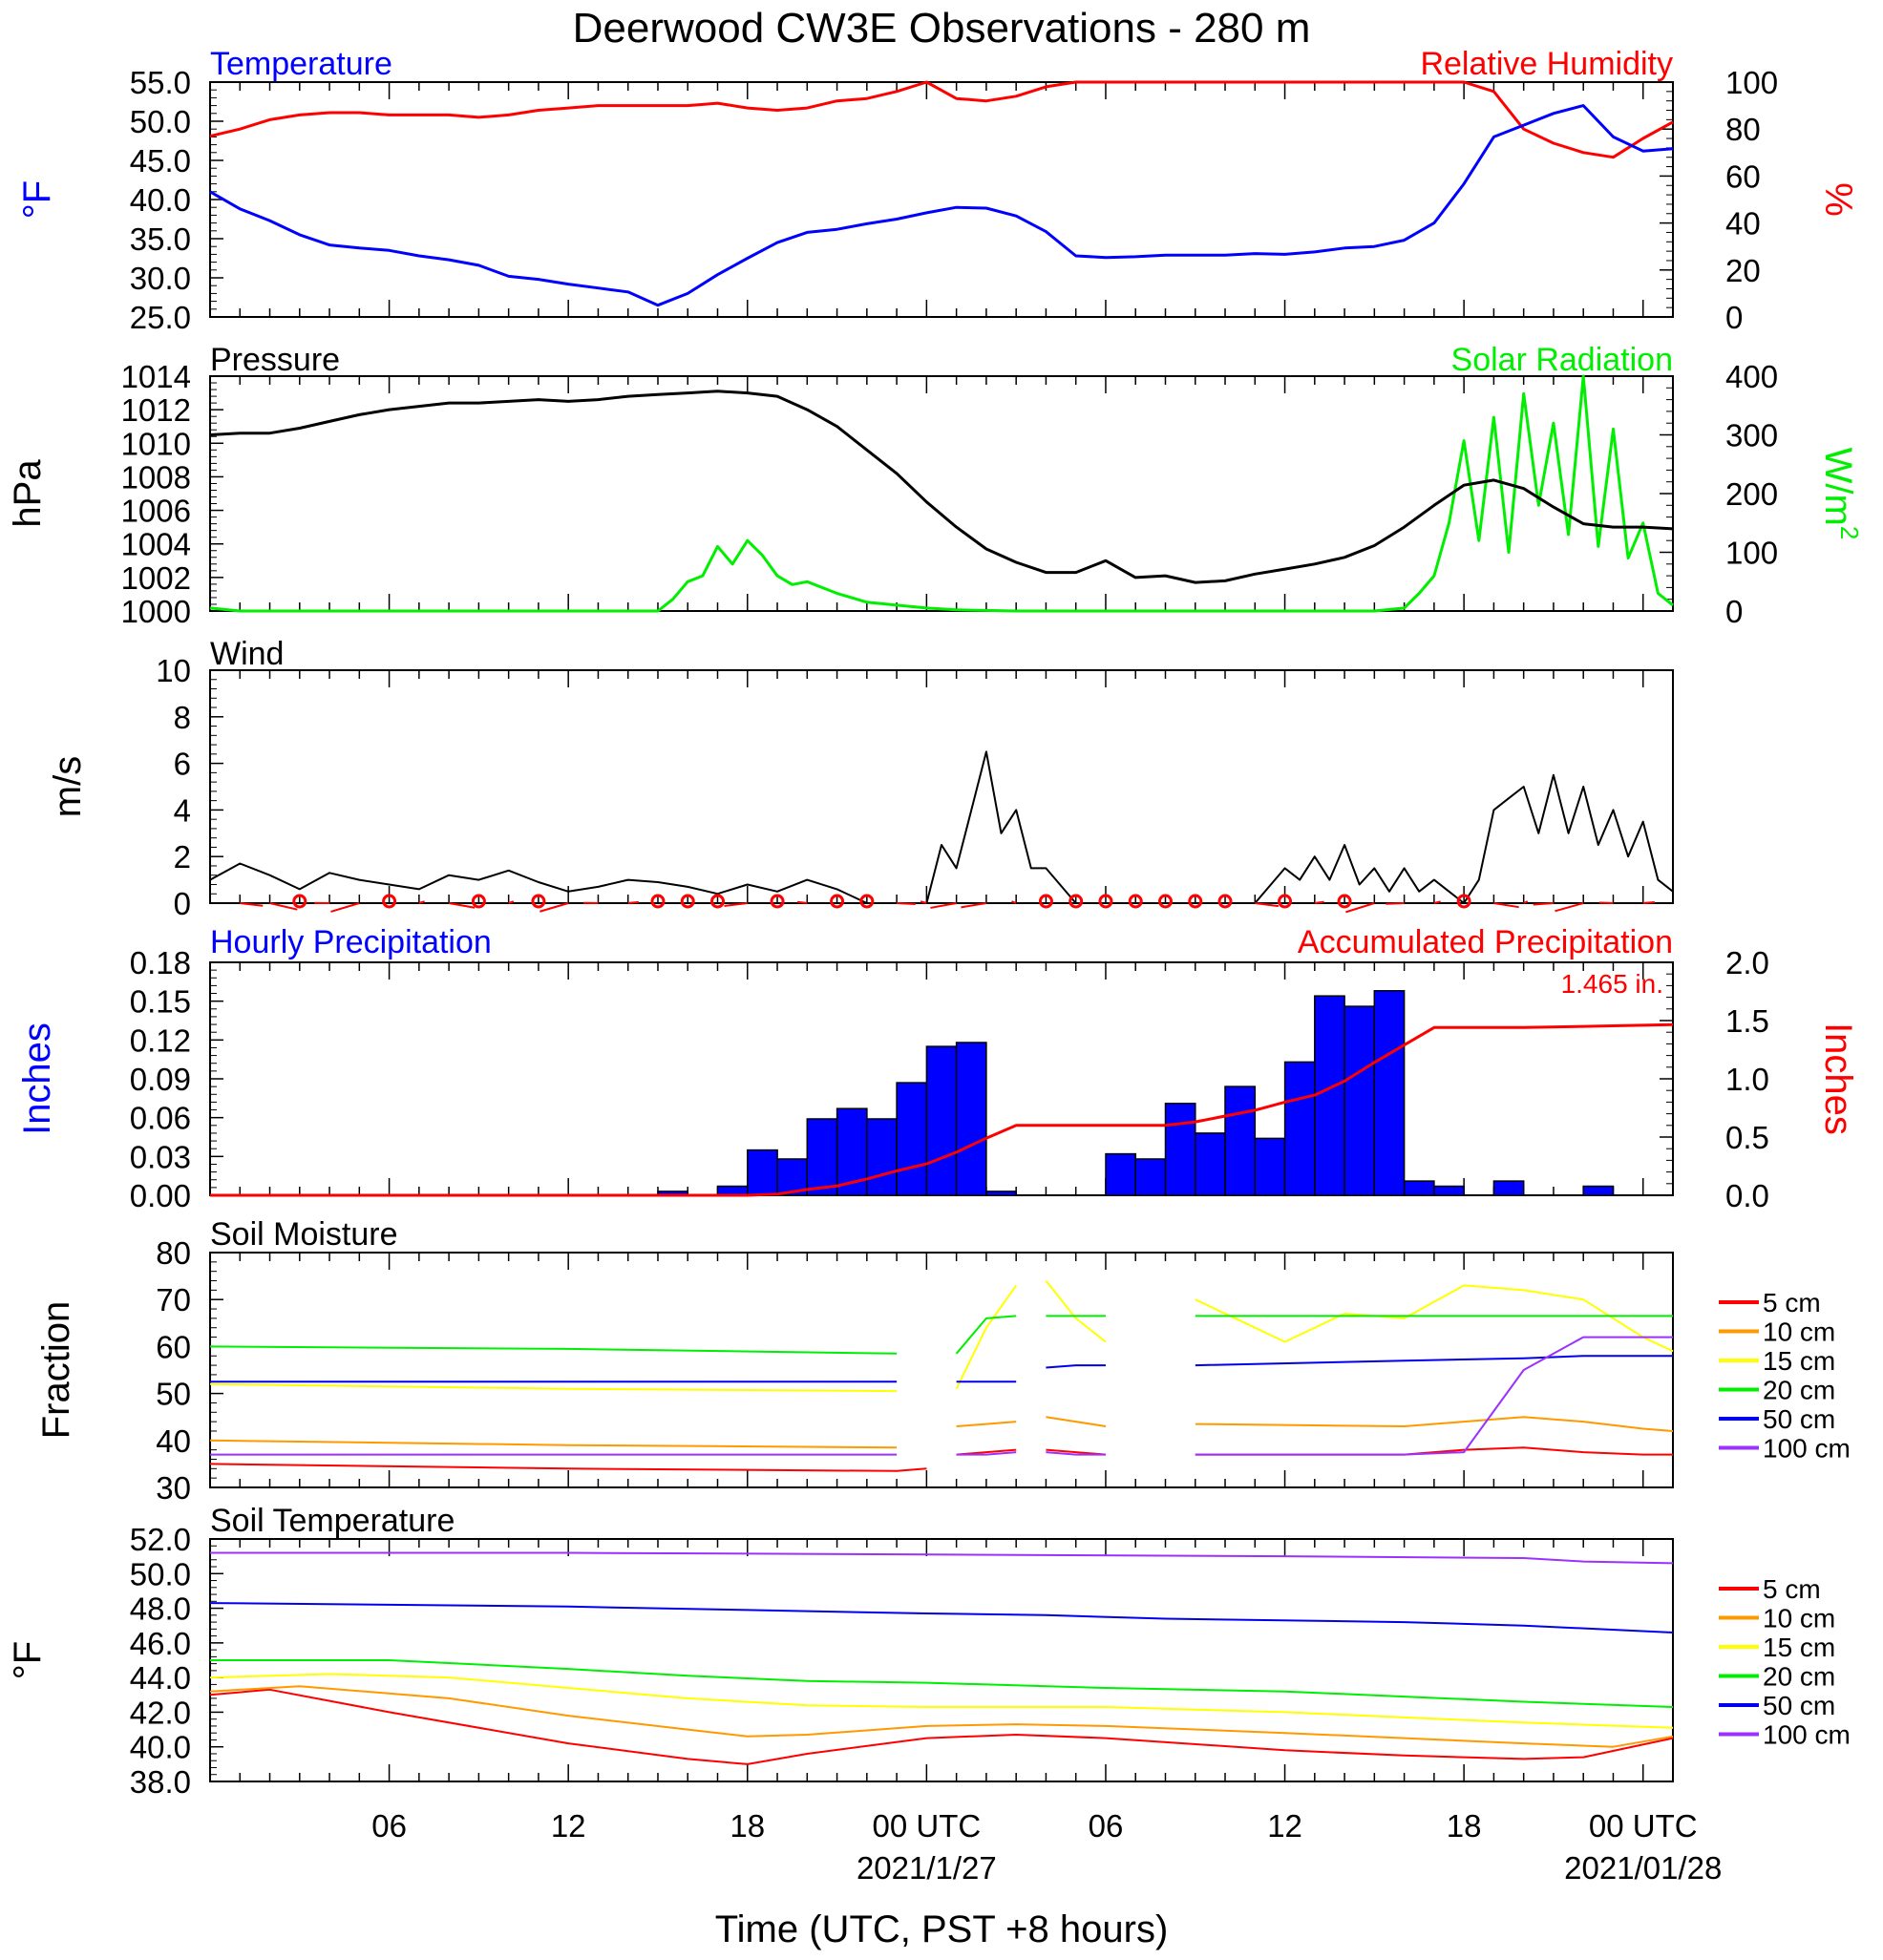 The width and height of the screenshot is (1883, 1960). What do you see at coordinates (941, 1459) in the screenshot?
I see `soil-moisture-5-cm-line` at bounding box center [941, 1459].